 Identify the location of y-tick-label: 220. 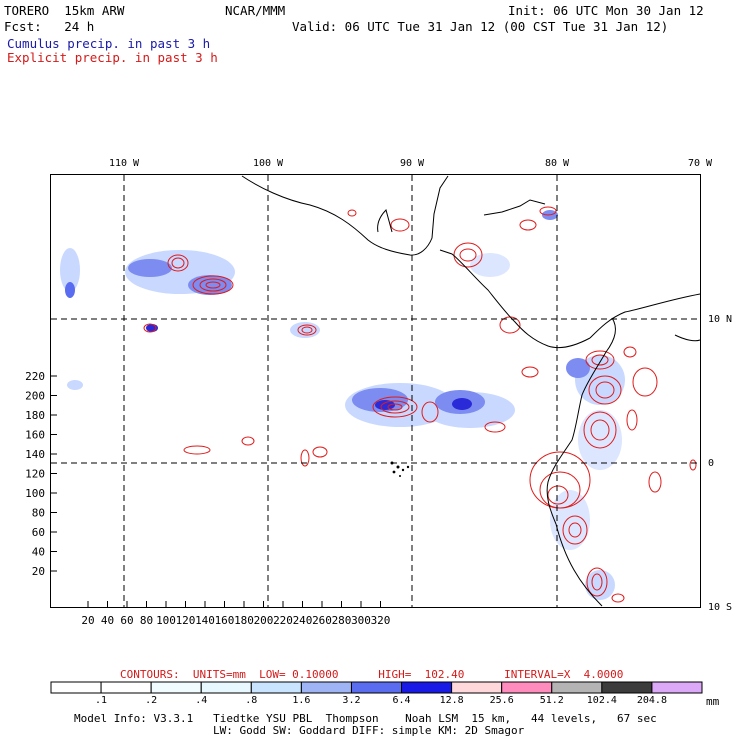
(35, 376).